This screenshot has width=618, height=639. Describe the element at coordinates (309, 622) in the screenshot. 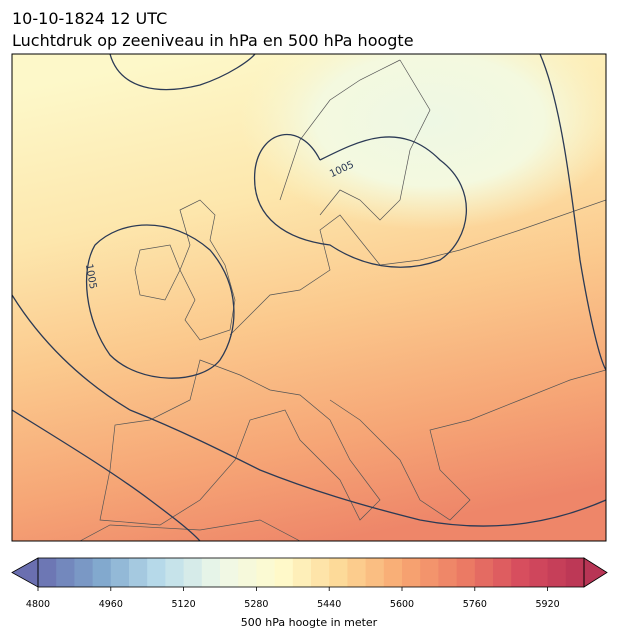

I see `colorbar-label: 500 hPa hoogte in meter` at that location.